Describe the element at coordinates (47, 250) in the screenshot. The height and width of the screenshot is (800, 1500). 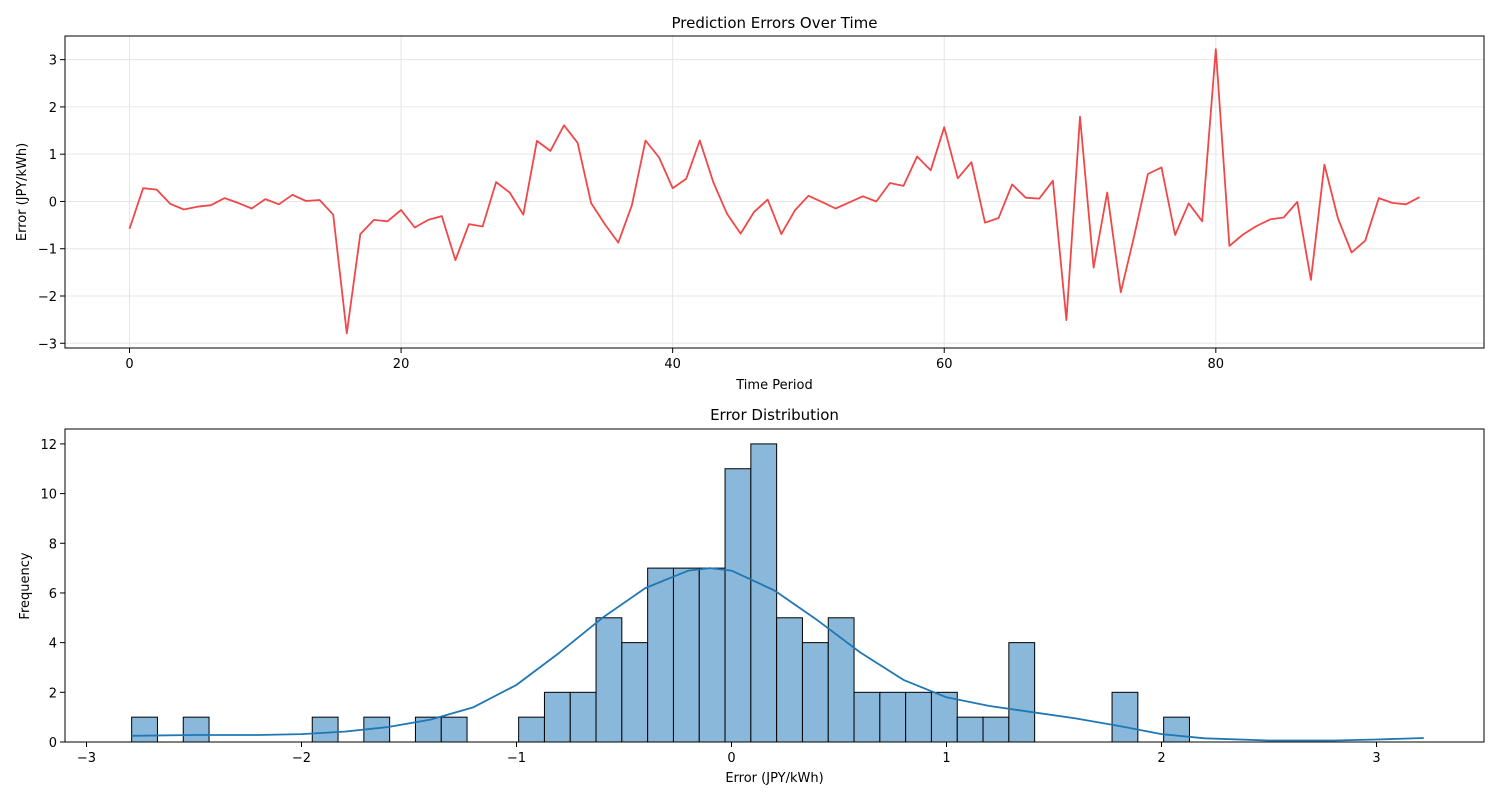
I see `timeseries-y-tick-label: −1` at that location.